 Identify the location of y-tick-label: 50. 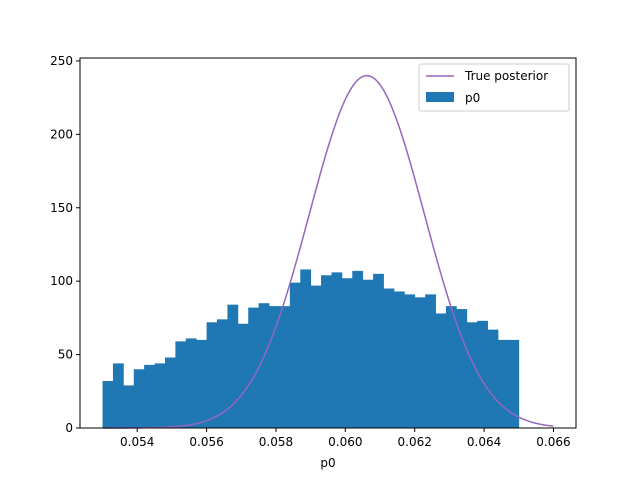
(65, 355).